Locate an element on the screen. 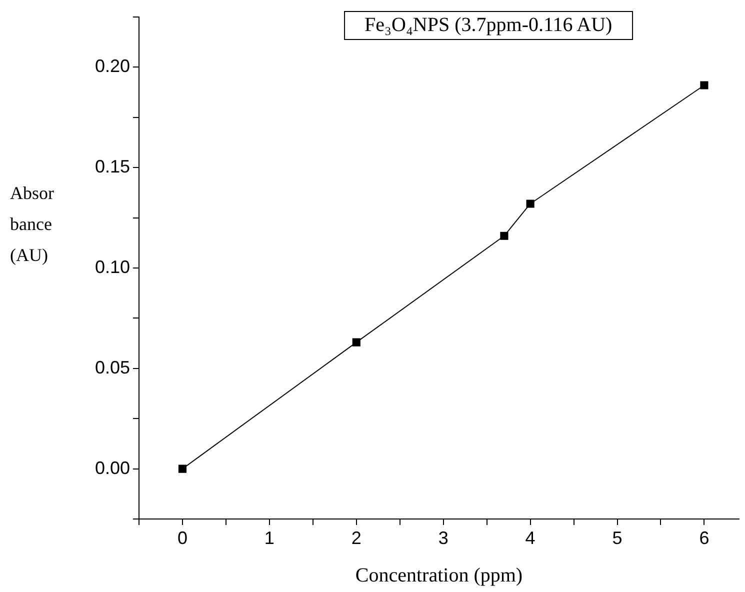 This screenshot has width=745, height=592. x-tick-label: 6 is located at coordinates (704, 538).